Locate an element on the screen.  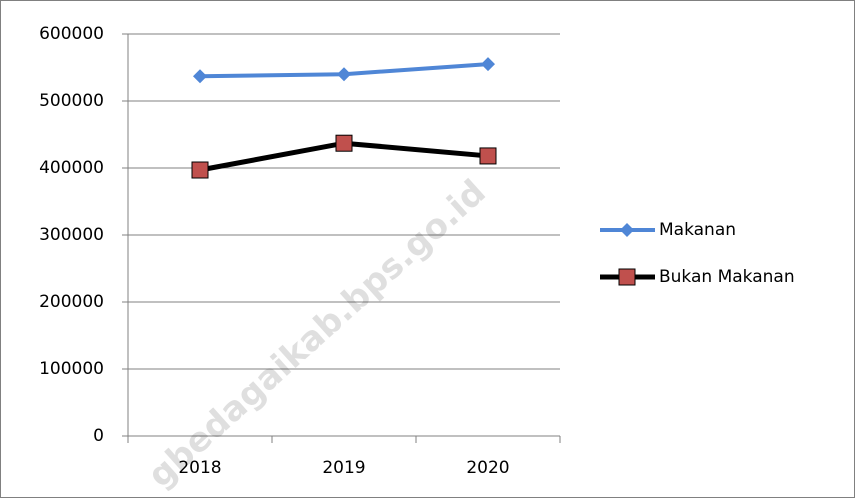
x-tick-label: 2019 is located at coordinates (343, 468).